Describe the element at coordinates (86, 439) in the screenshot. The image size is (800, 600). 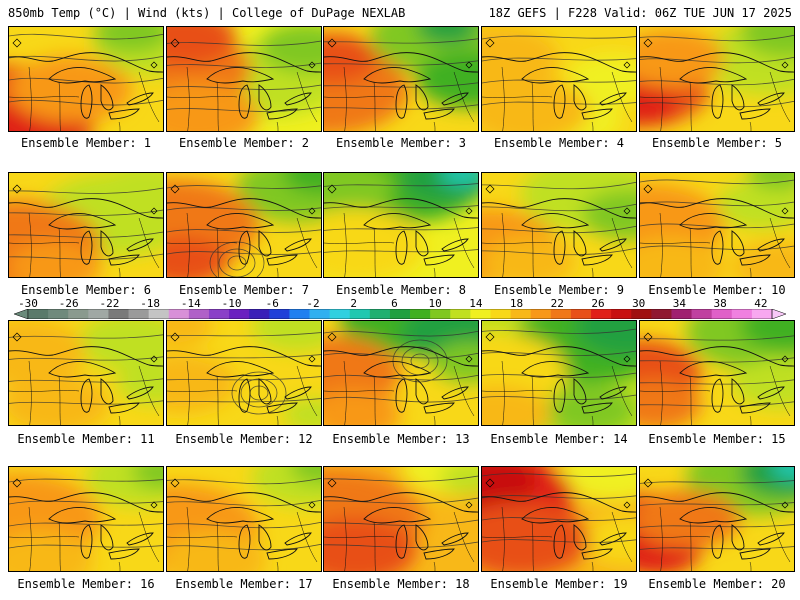
I see `ensemble-member-label: Ensemble Member: 11` at that location.